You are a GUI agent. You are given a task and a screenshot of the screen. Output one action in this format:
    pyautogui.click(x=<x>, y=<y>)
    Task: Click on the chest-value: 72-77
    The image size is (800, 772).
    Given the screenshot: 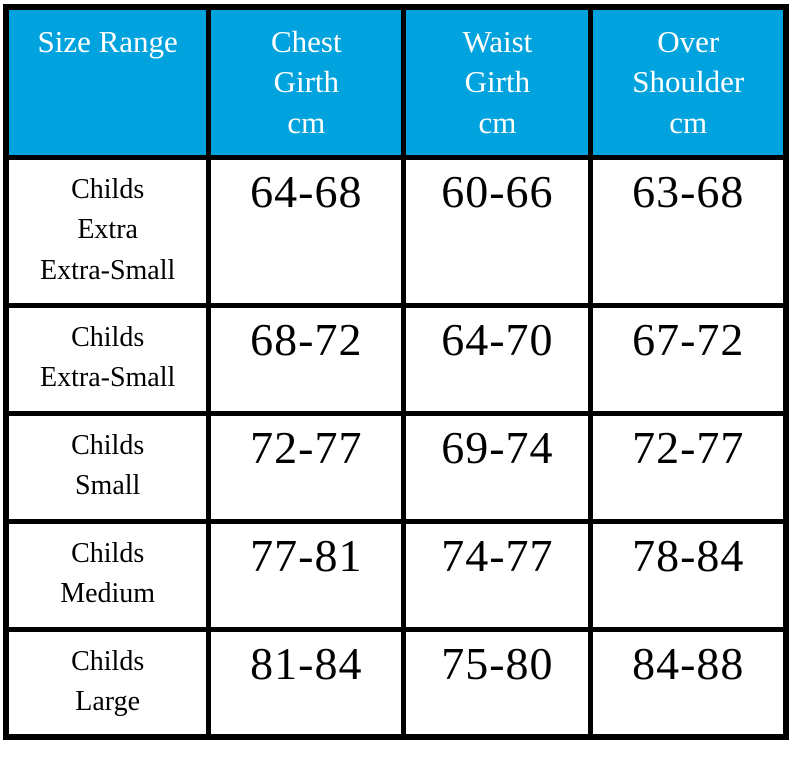 What is the action you would take?
    pyautogui.click(x=306, y=467)
    